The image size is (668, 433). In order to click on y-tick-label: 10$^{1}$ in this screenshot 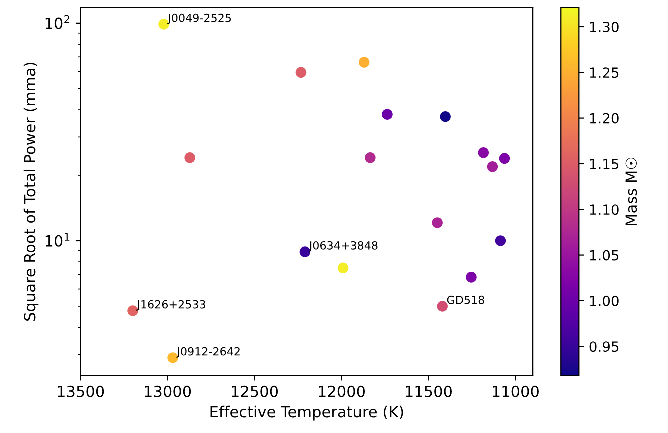, I will do `click(58, 240)`.